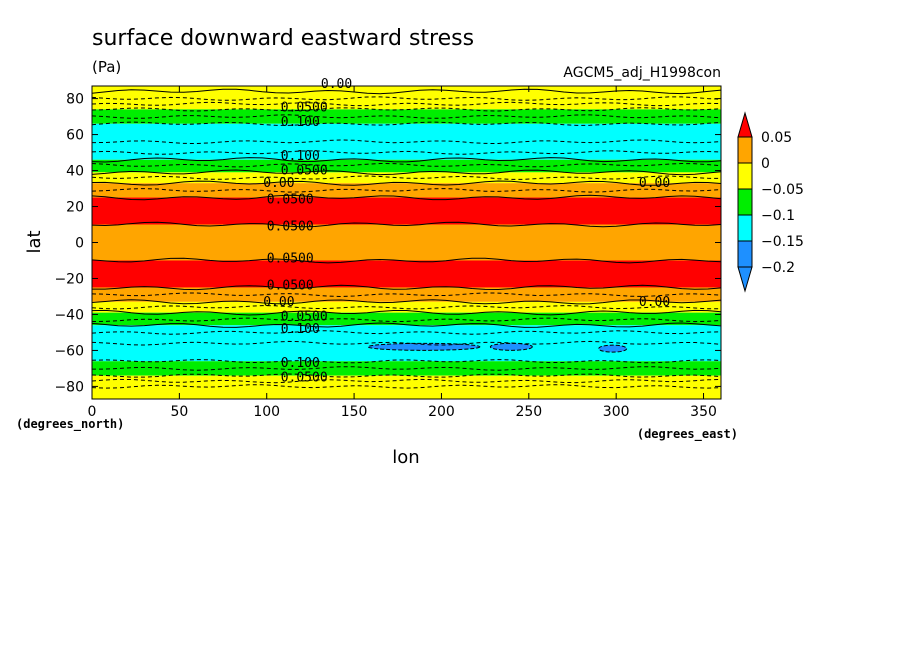  Describe the element at coordinates (75, 208) in the screenshot. I see `y-tick-label: 20` at that location.